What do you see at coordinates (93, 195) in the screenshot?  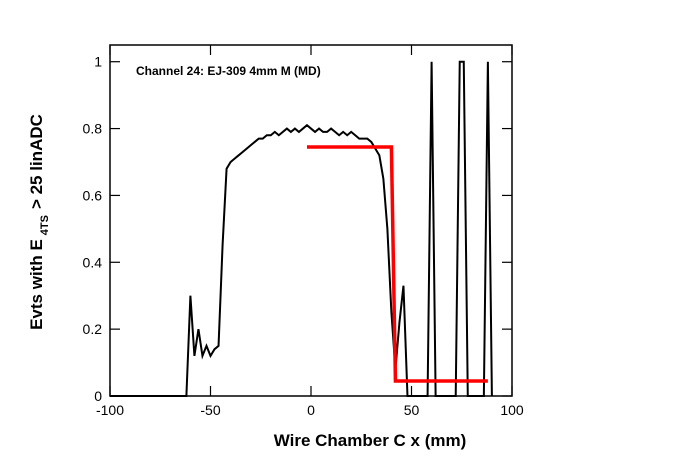 I see `y-tick-label: 0.6` at bounding box center [93, 195].